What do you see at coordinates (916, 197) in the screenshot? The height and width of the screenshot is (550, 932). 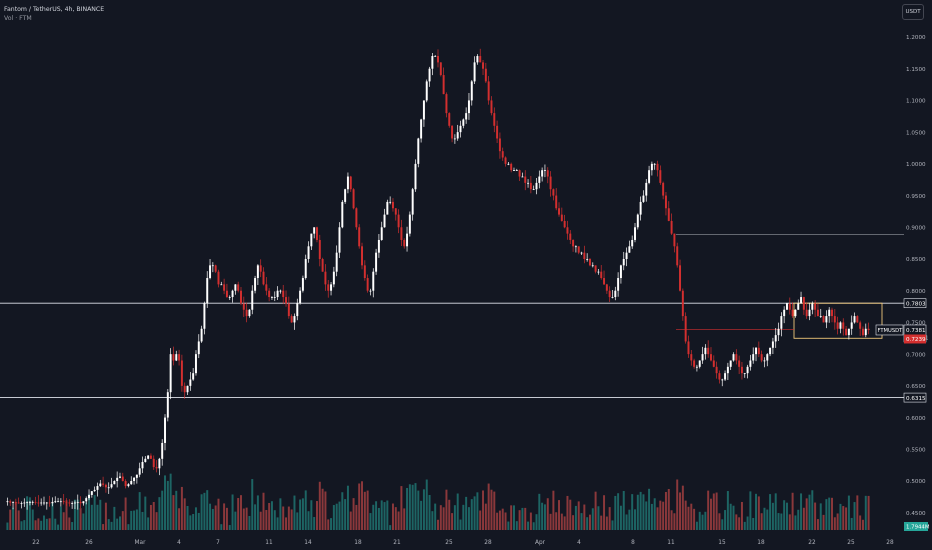 I see `y-tick-label: 0.9500` at bounding box center [916, 197].